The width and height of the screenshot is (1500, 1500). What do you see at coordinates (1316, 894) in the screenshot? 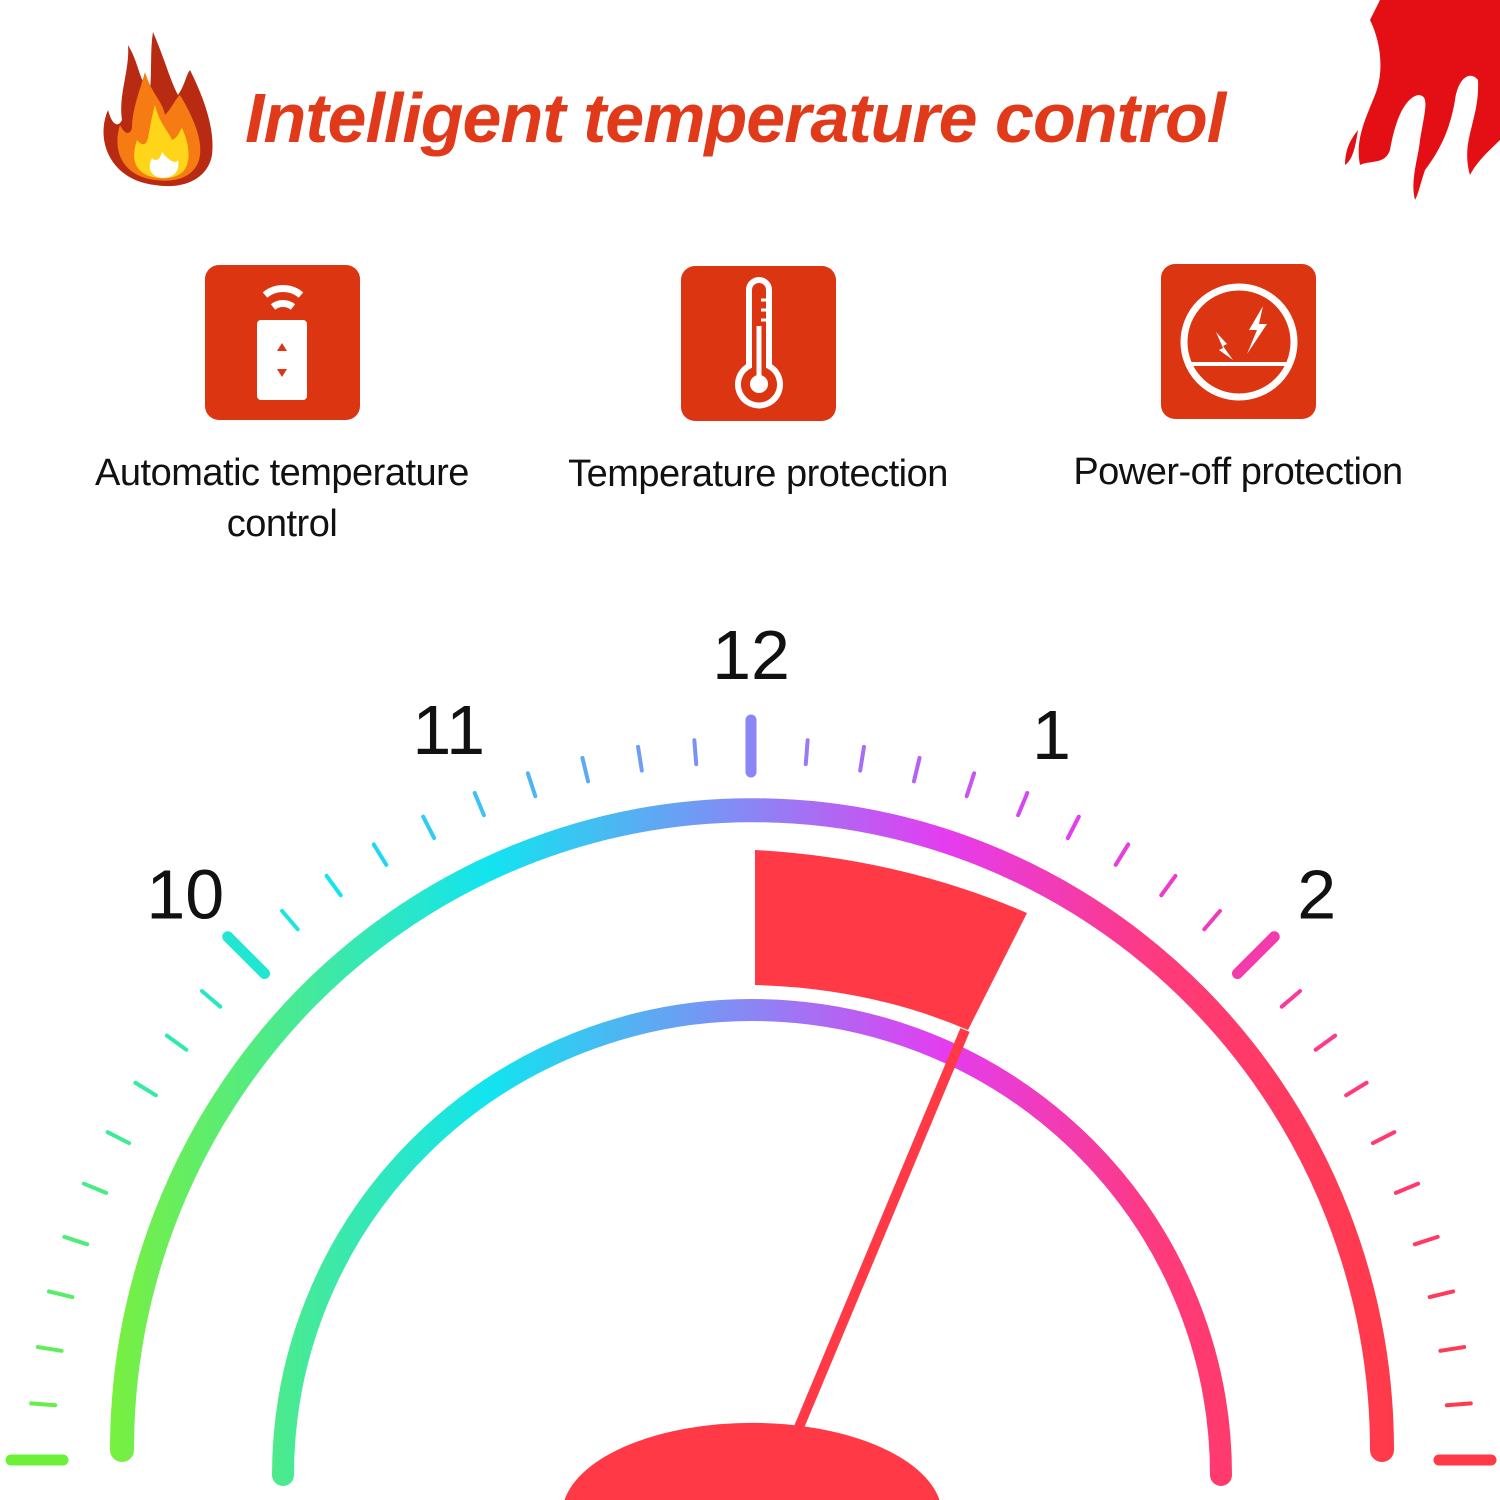
I see `gauge-label-2: 2` at bounding box center [1316, 894].